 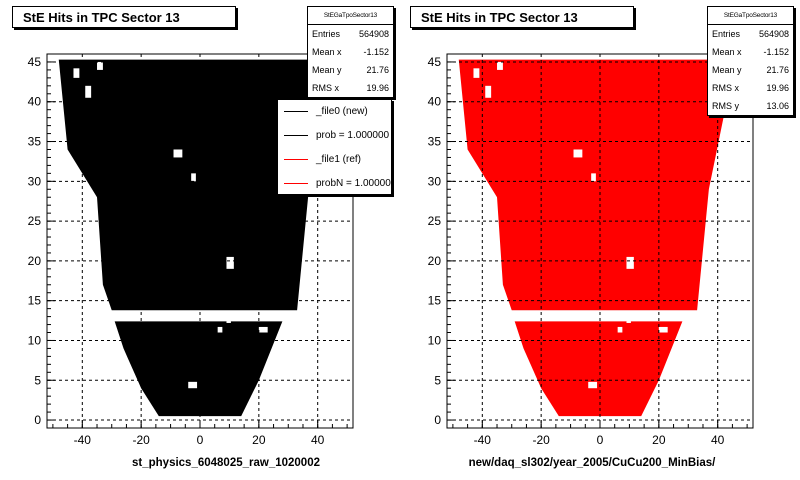 What do you see at coordinates (592, 463) in the screenshot?
I see `right-x-caption: new/daq_sl302/year_2005/CuCu200_MinBias/` at bounding box center [592, 463].